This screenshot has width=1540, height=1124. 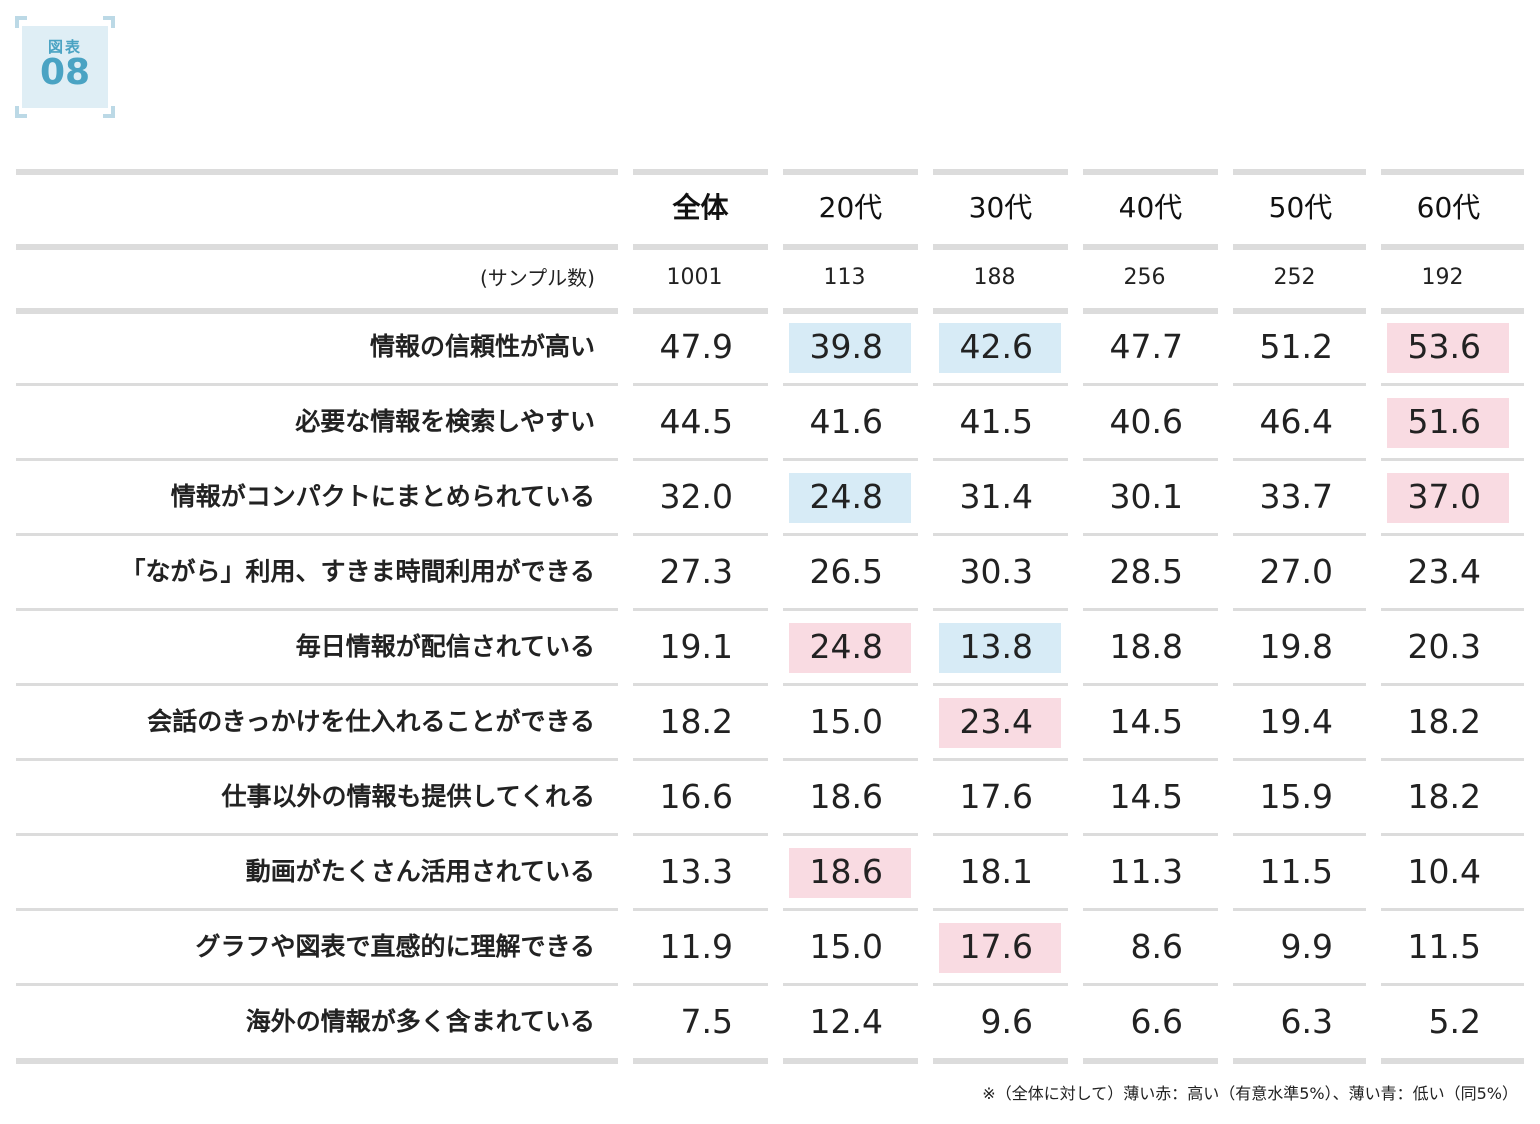 I want to click on row-label: 動画がたくさん活用されている, so click(x=420, y=871).